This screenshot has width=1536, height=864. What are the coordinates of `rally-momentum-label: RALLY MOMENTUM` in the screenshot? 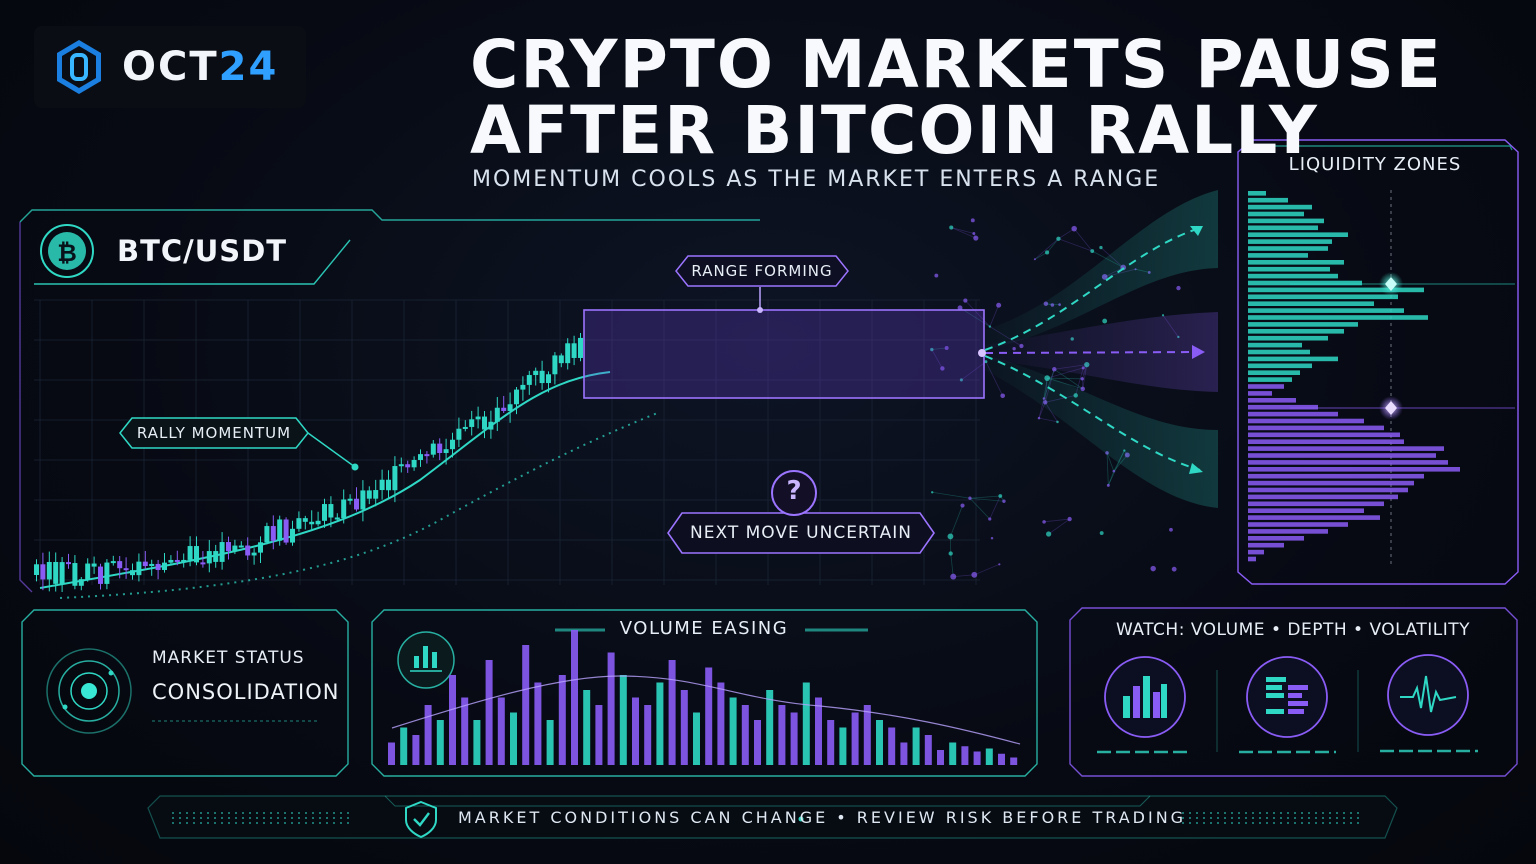 It's located at (214, 433).